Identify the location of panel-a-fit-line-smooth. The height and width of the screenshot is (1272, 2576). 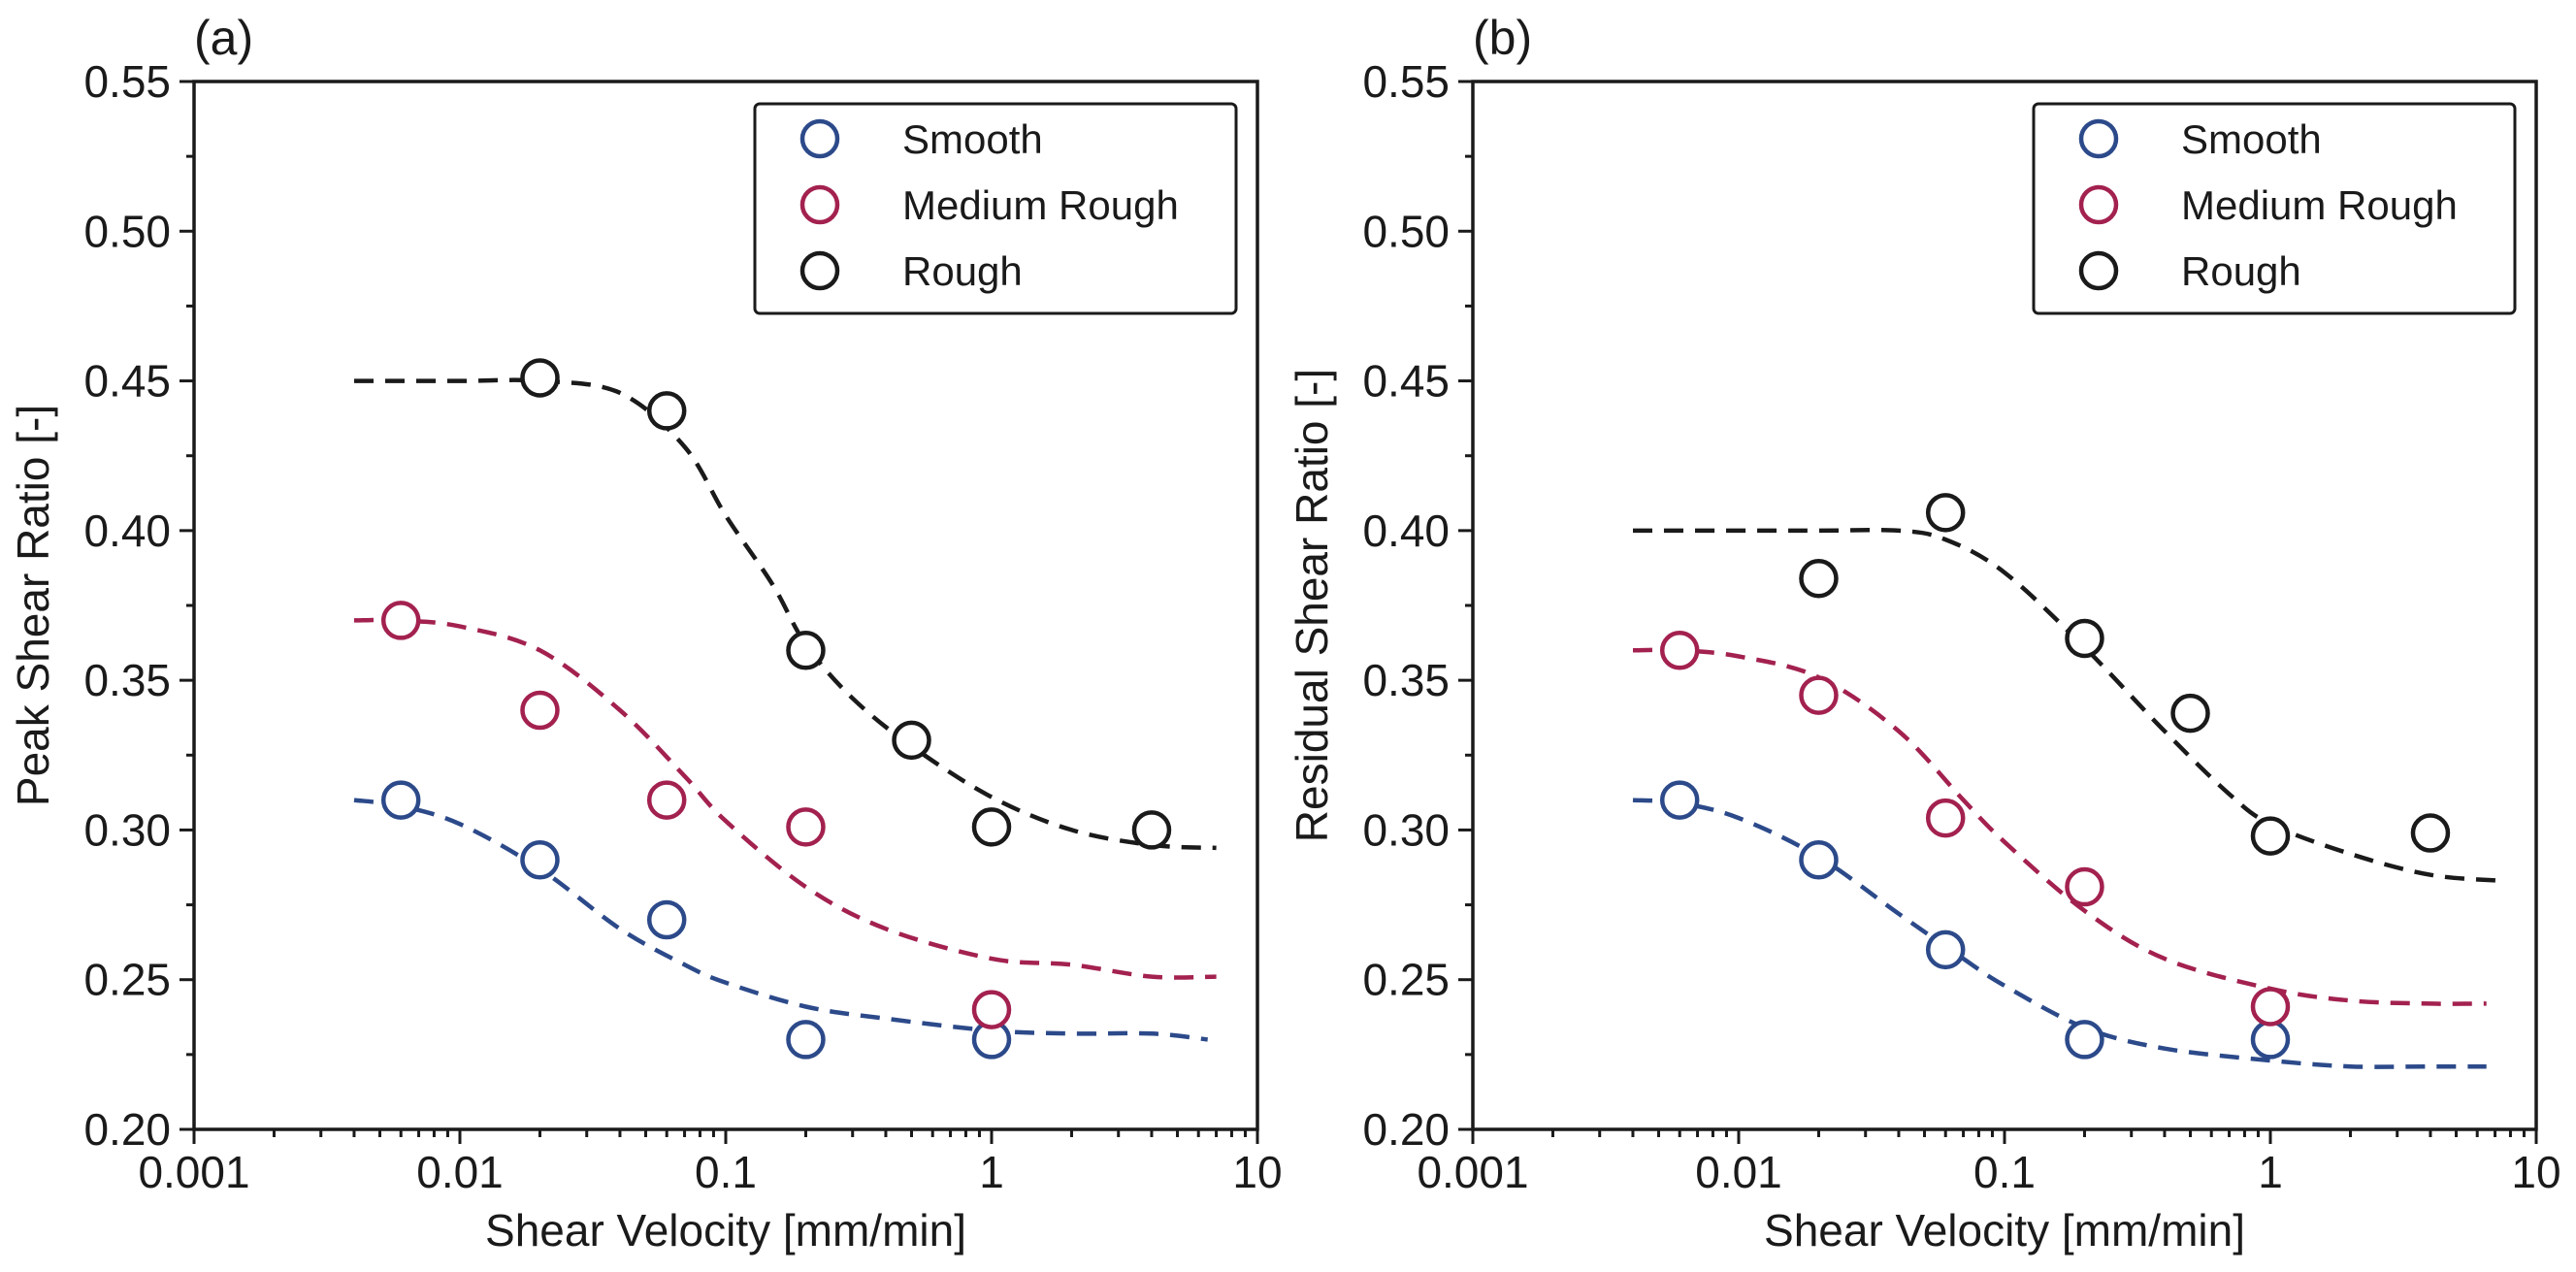
(780, 920).